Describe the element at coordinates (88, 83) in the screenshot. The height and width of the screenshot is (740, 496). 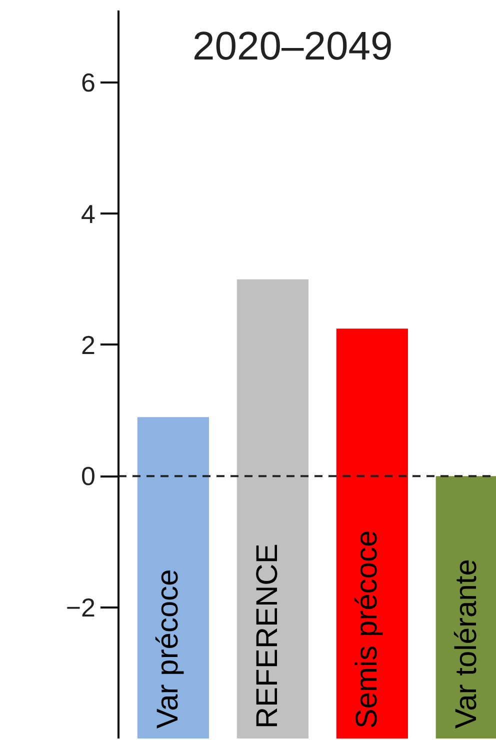
I see `y-tick-label: 6` at that location.